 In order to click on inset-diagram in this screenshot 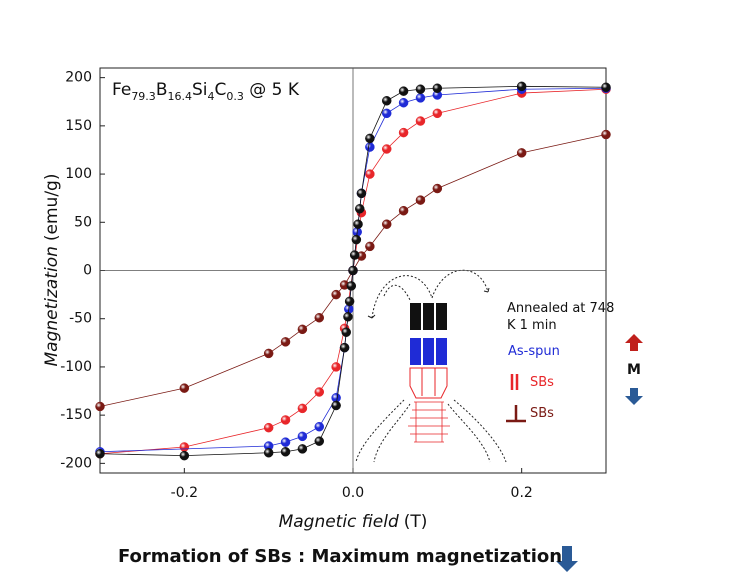, I will do `click(440, 366)`.